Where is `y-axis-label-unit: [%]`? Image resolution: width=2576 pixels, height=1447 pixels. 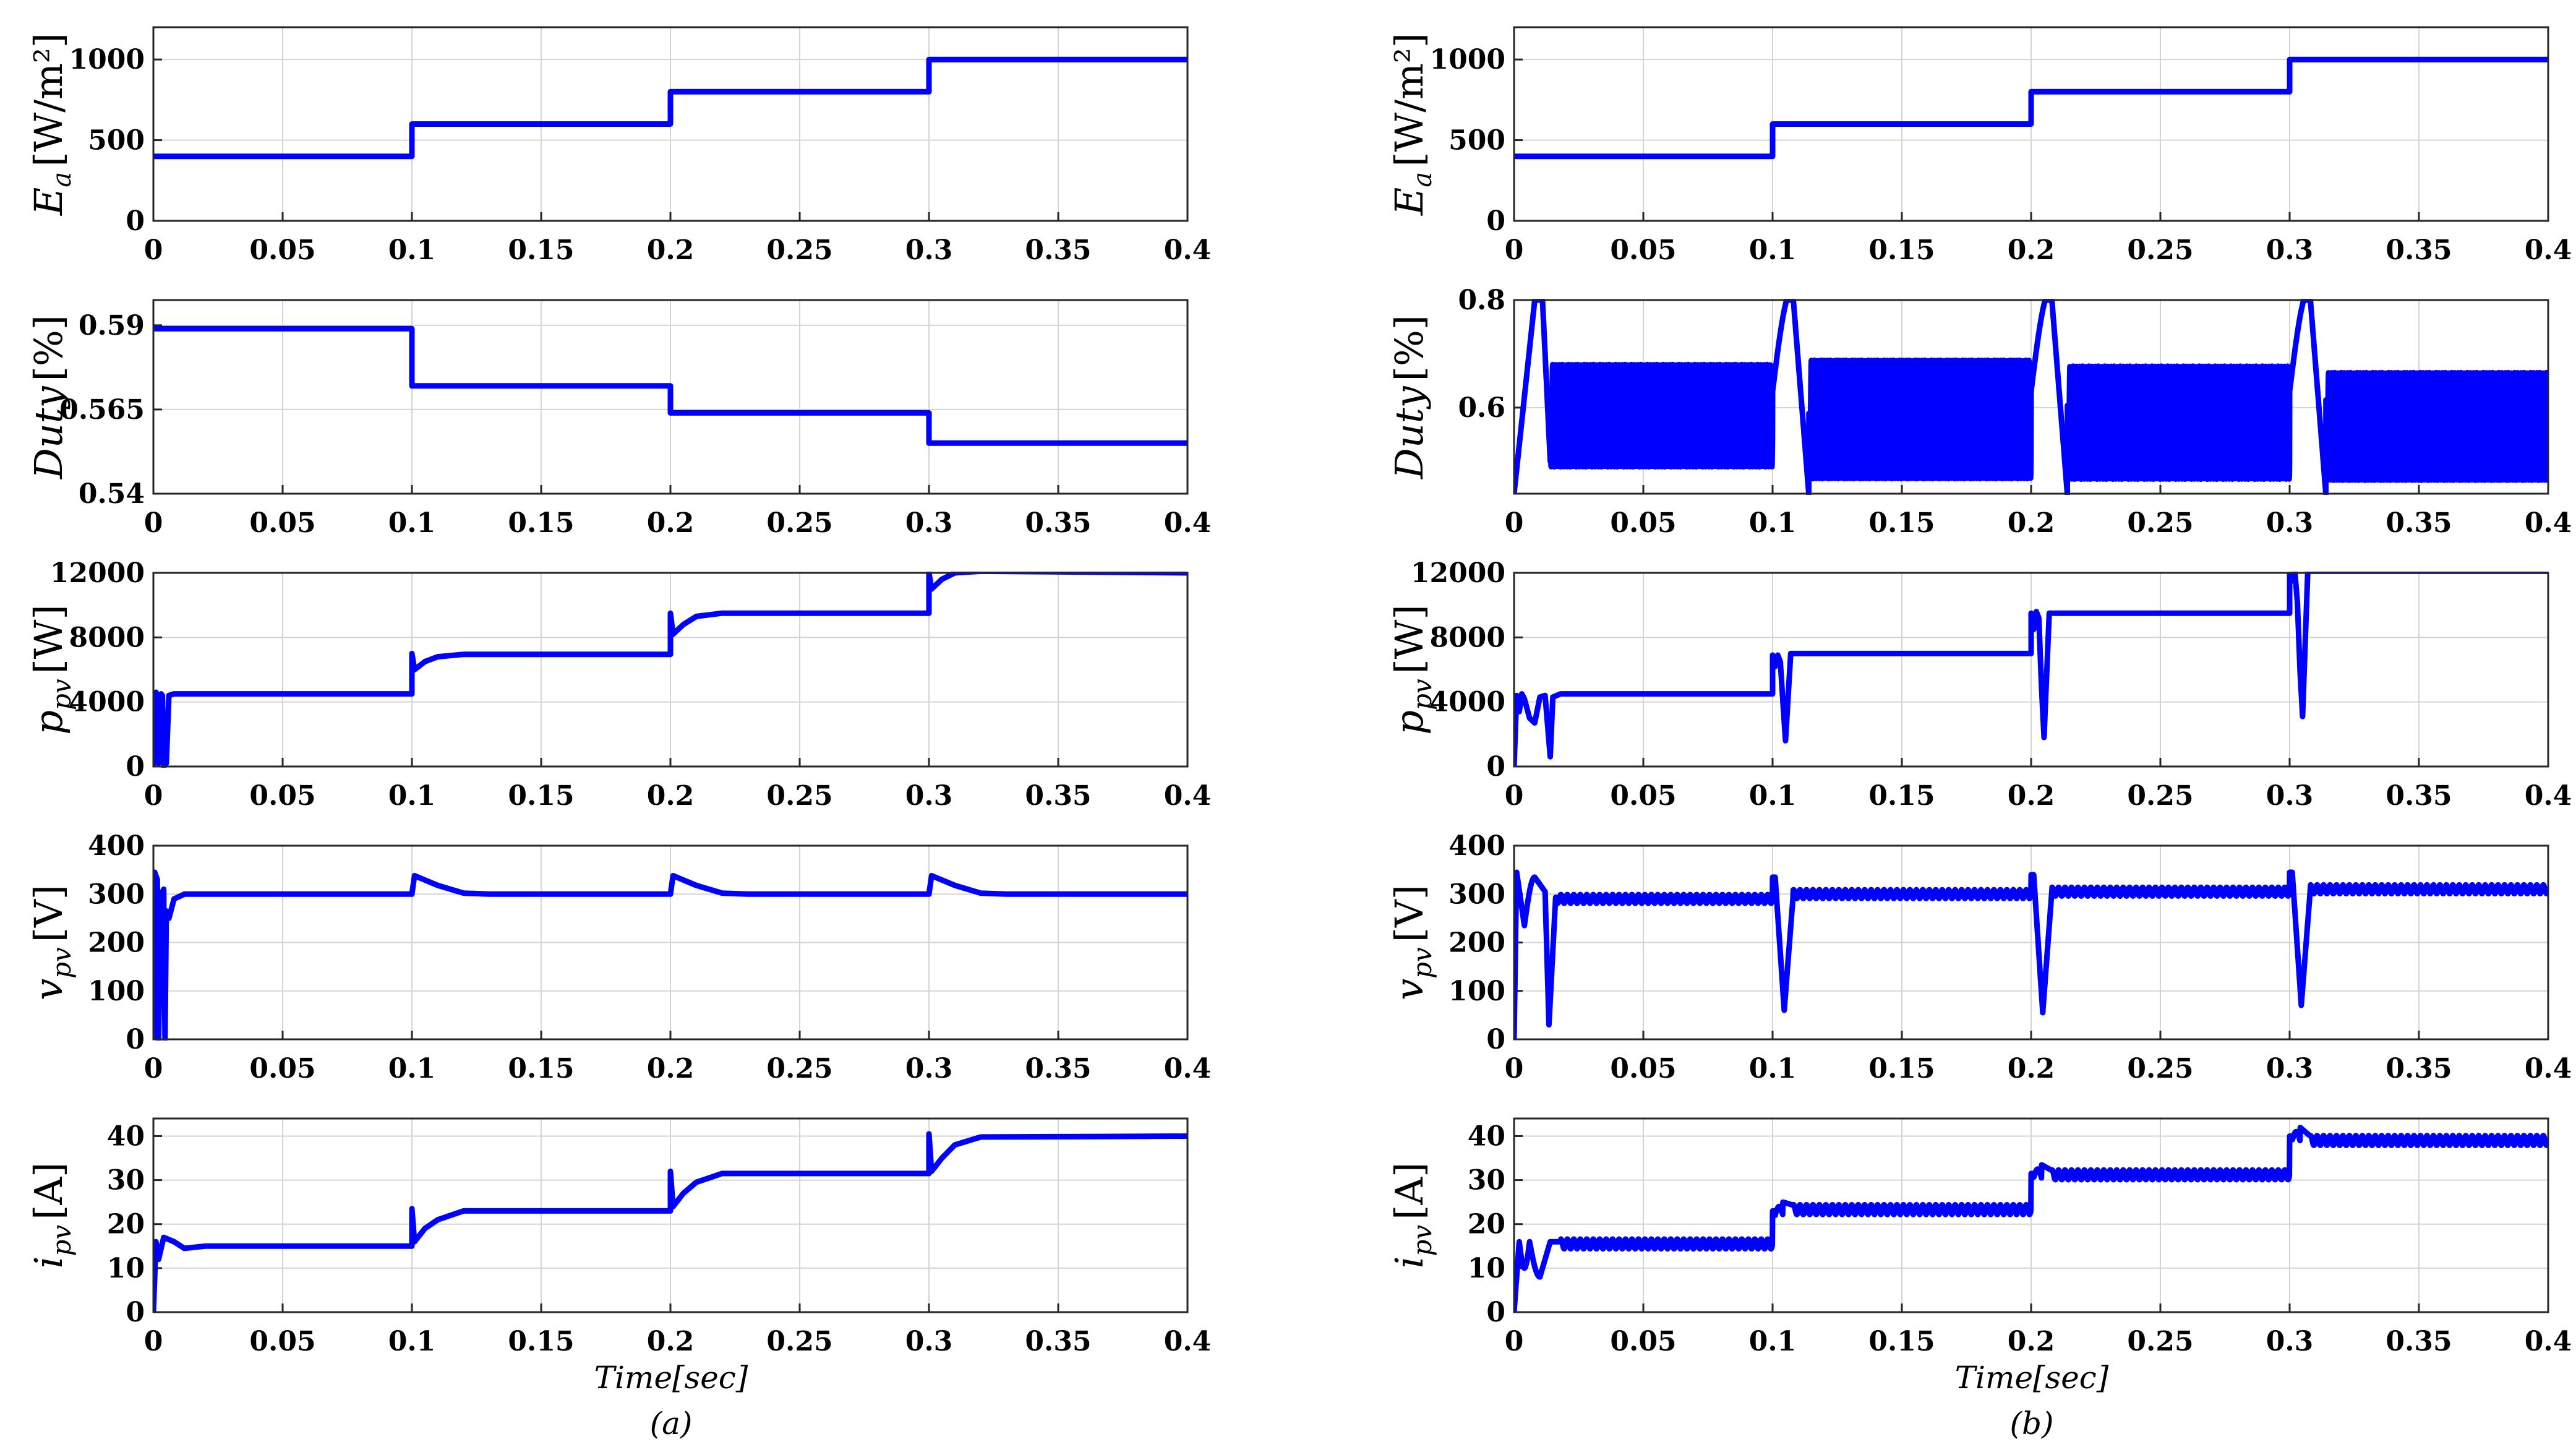 y-axis-label-unit: [%] is located at coordinates (48, 348).